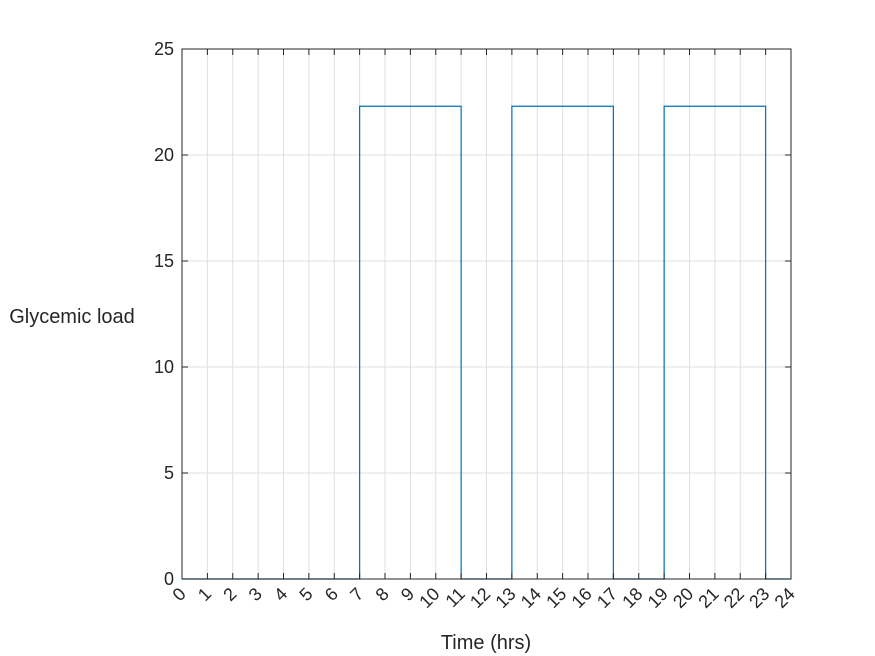 The image size is (875, 656). What do you see at coordinates (407, 594) in the screenshot?
I see `x-tick-label: 9` at bounding box center [407, 594].